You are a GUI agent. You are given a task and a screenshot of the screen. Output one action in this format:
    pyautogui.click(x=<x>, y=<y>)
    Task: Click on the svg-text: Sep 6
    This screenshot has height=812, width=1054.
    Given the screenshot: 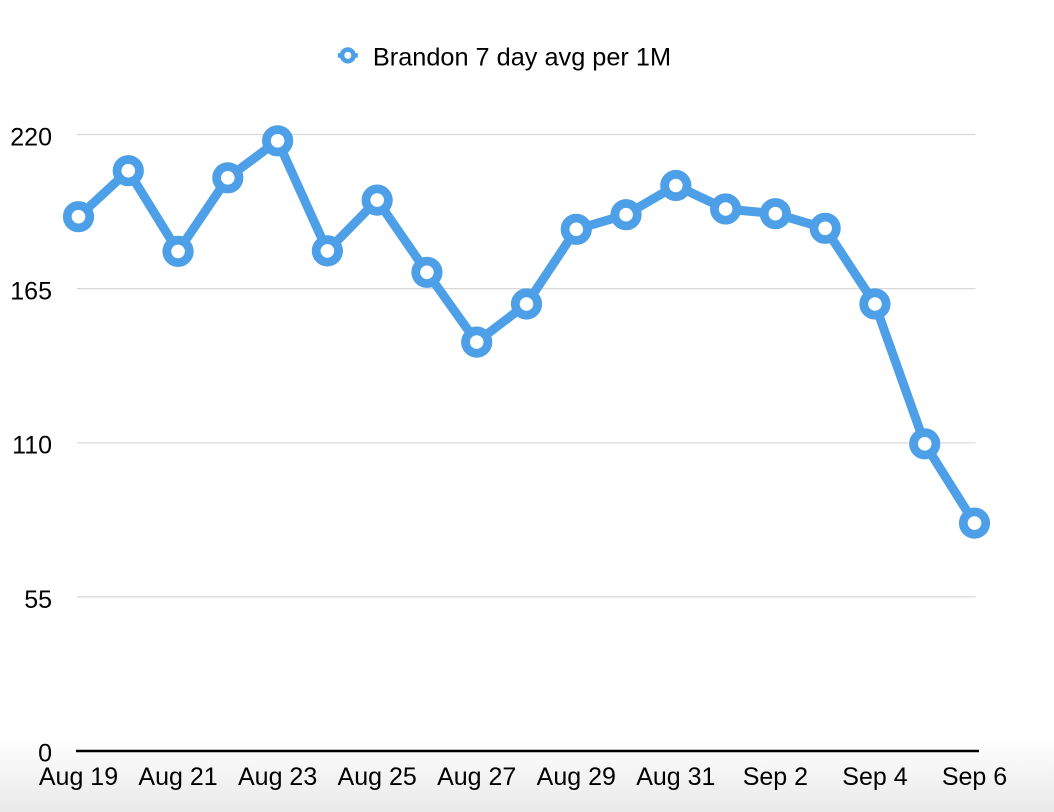 What is the action you would take?
    pyautogui.click(x=974, y=777)
    